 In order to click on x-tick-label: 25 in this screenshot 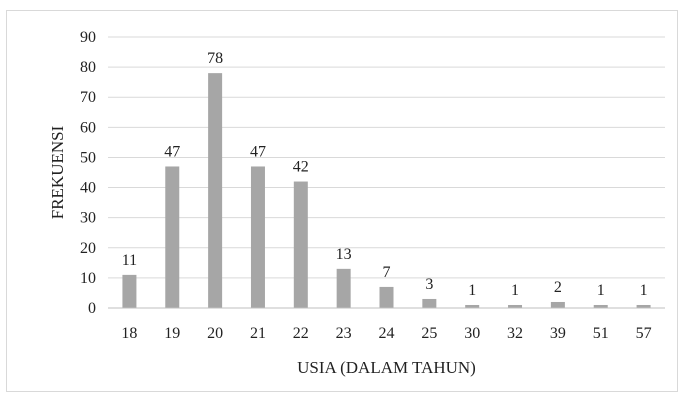, I will do `click(429, 333)`.